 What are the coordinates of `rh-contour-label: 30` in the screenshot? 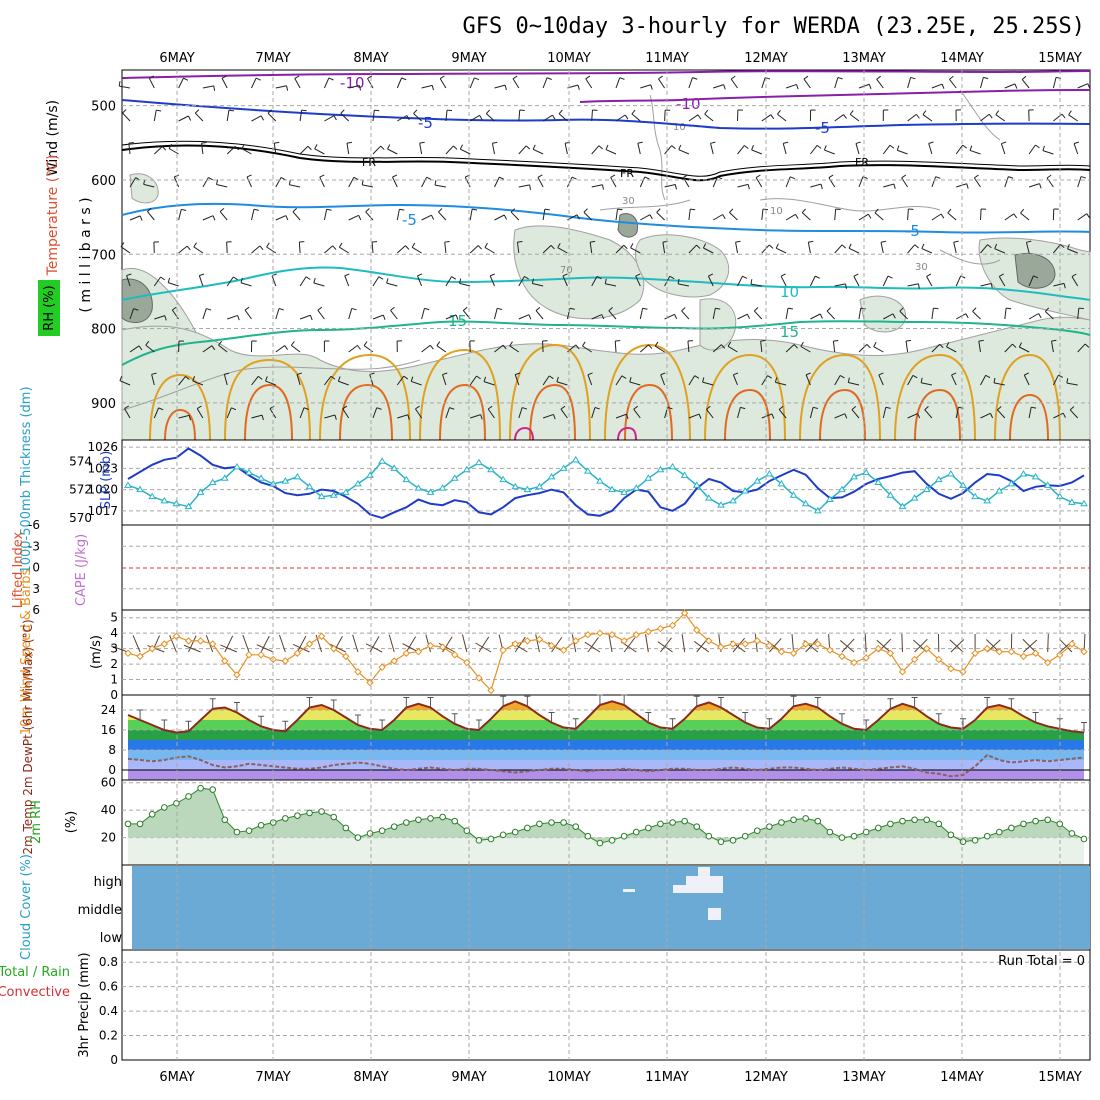 It's located at (921, 267).